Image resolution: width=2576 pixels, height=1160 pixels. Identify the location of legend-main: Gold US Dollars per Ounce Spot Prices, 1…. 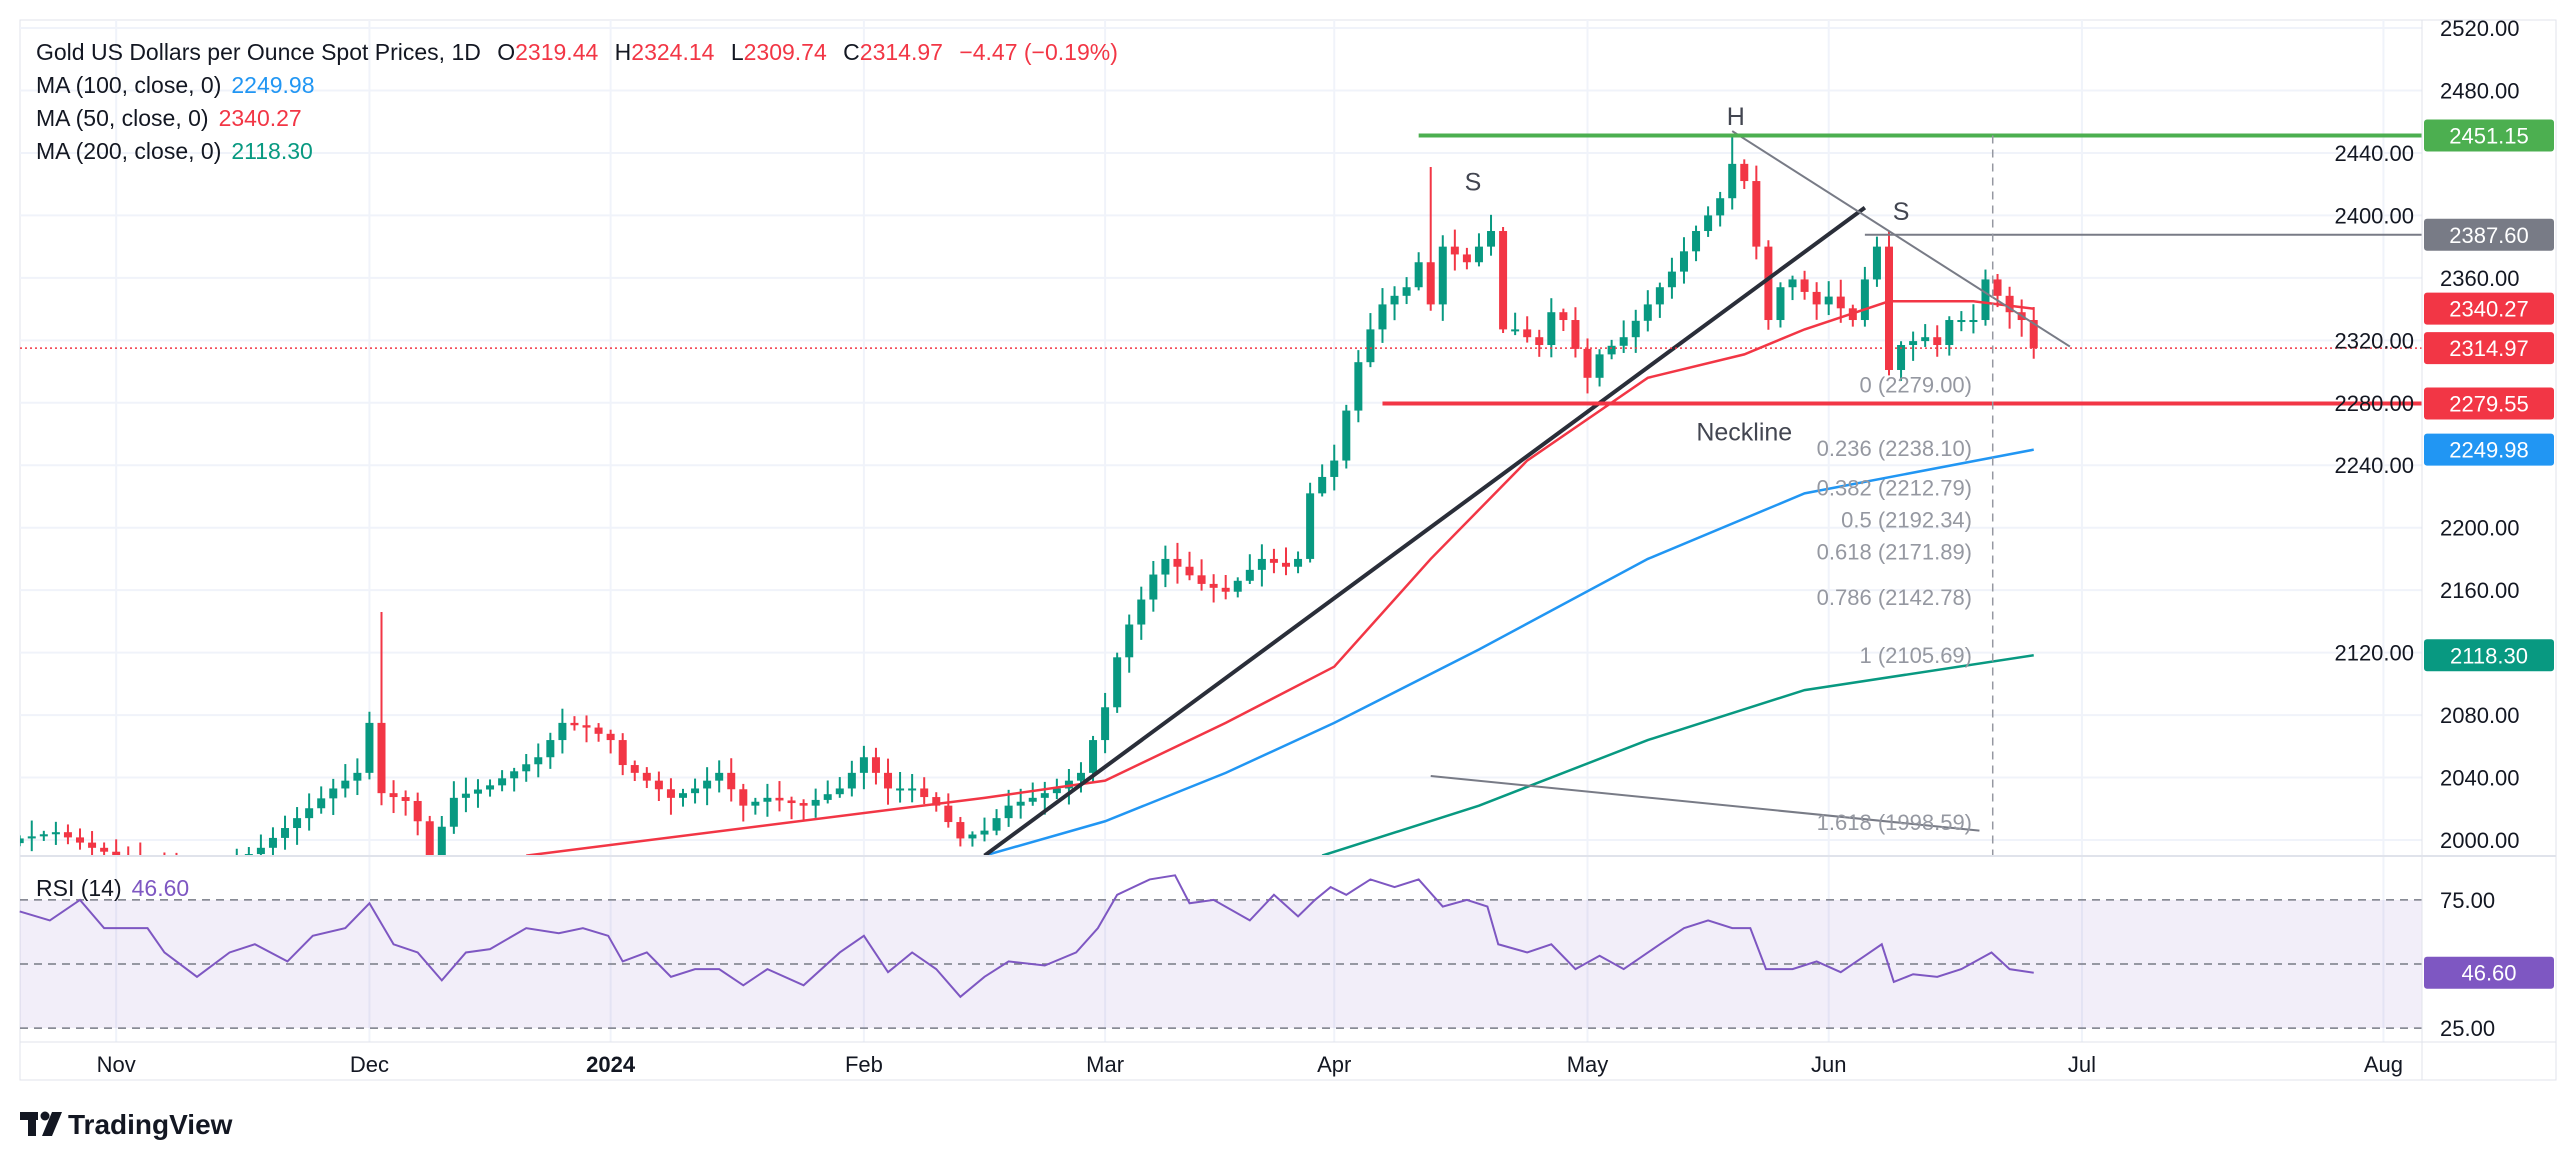
(577, 52).